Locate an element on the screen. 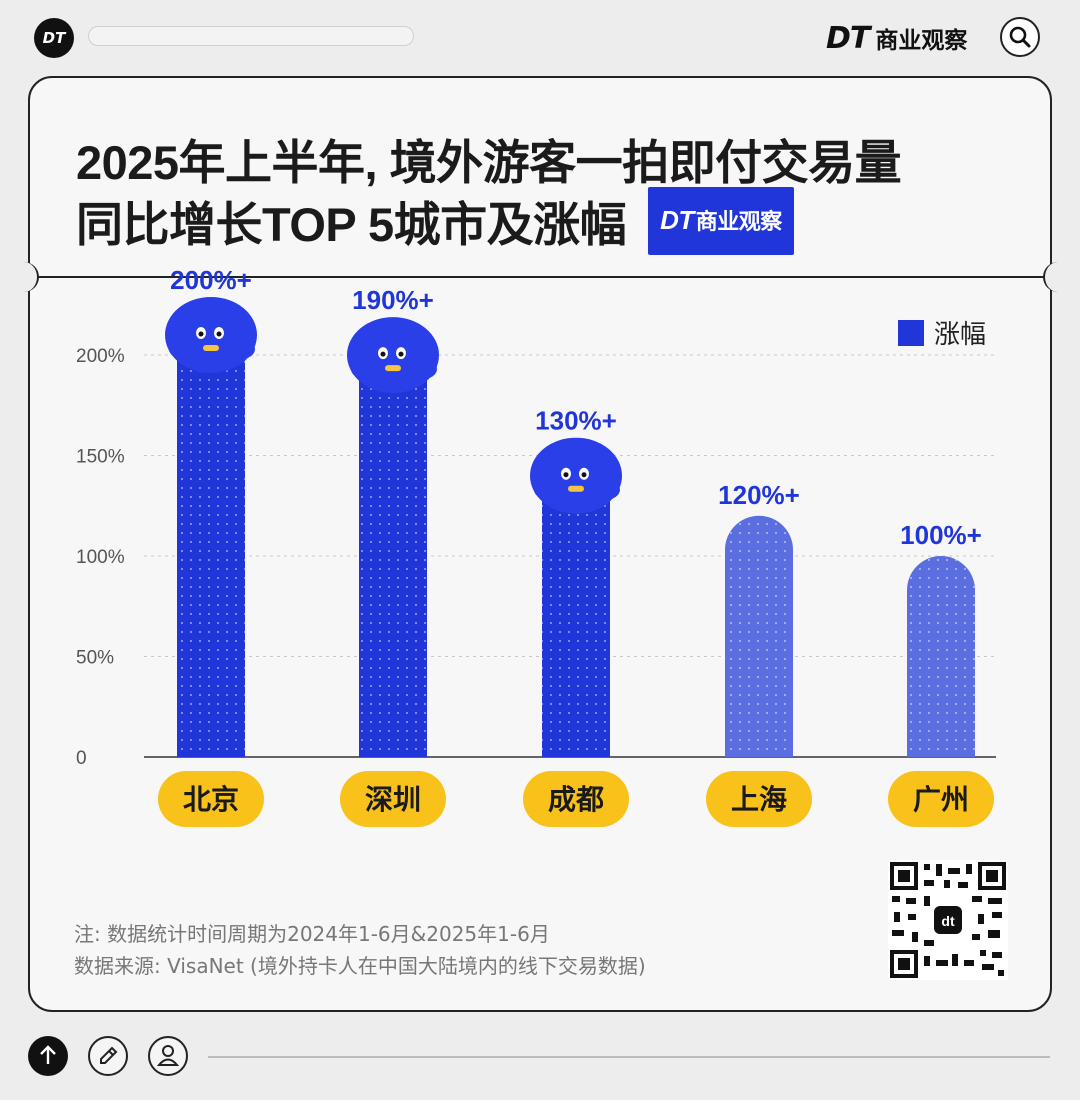  search-icon is located at coordinates (1020, 37).